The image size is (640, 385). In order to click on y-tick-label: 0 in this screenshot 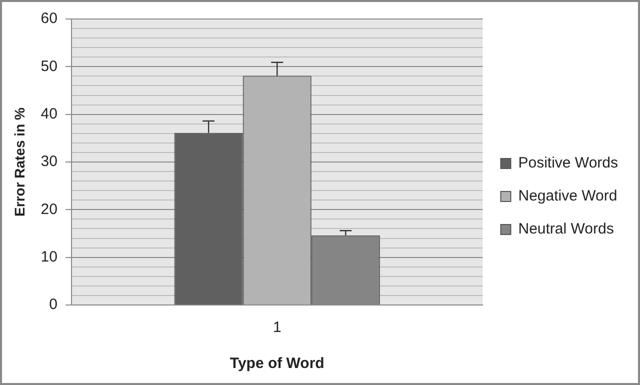, I will do `click(53, 305)`.